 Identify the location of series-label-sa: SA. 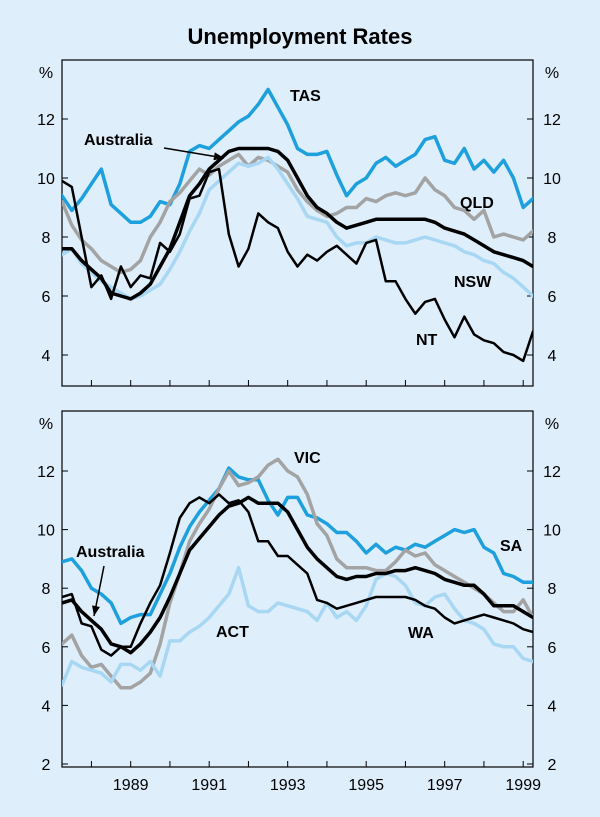
(511, 546).